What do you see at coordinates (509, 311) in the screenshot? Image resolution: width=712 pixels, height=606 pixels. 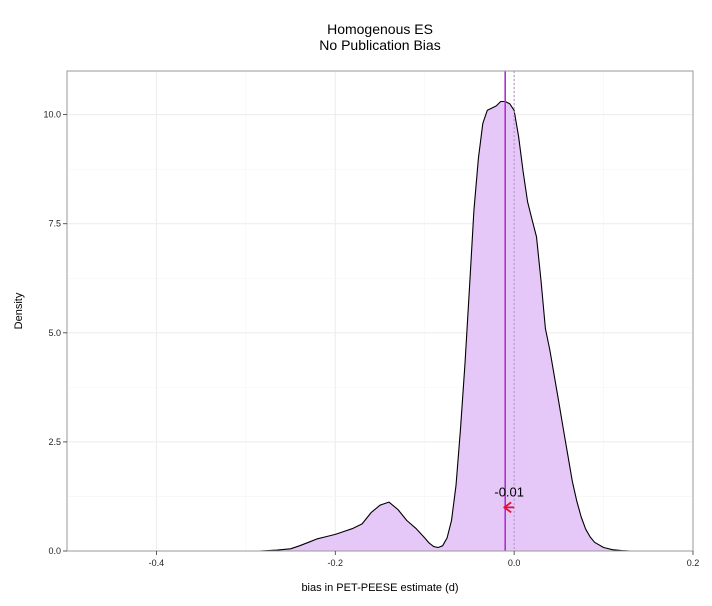 I see `vertical-lines` at bounding box center [509, 311].